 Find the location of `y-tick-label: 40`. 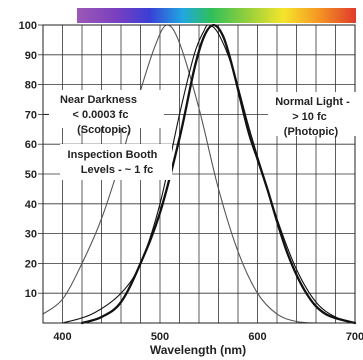

y-tick-label: 40 is located at coordinates (31, 205).